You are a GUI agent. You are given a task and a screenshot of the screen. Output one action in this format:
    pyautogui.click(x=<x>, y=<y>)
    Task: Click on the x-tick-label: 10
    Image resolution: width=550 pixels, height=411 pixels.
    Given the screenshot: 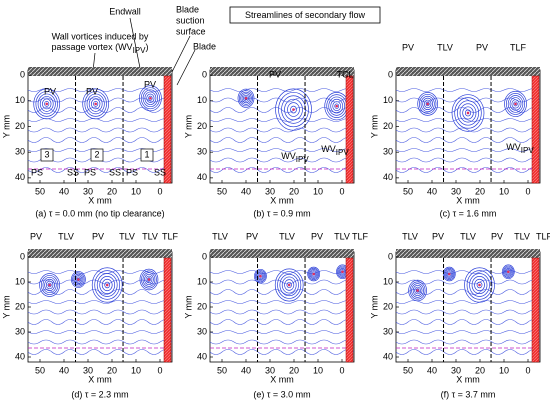 What is the action you would take?
    pyautogui.click(x=504, y=370)
    